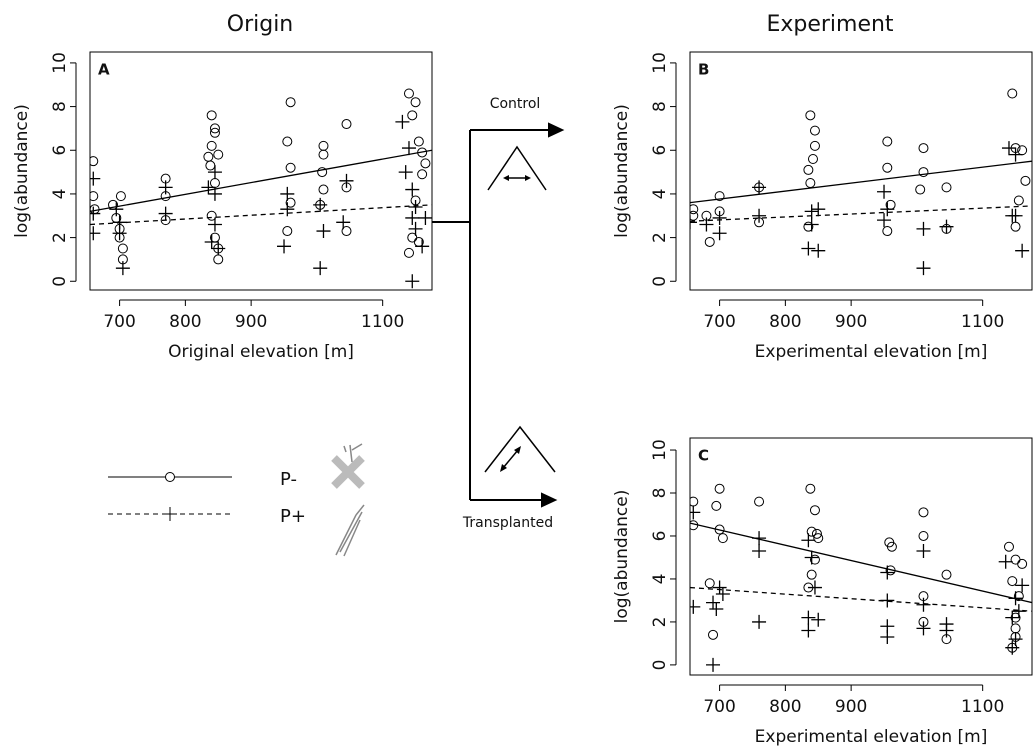  What do you see at coordinates (861, 182) in the screenshot?
I see `plot-area` at bounding box center [861, 182].